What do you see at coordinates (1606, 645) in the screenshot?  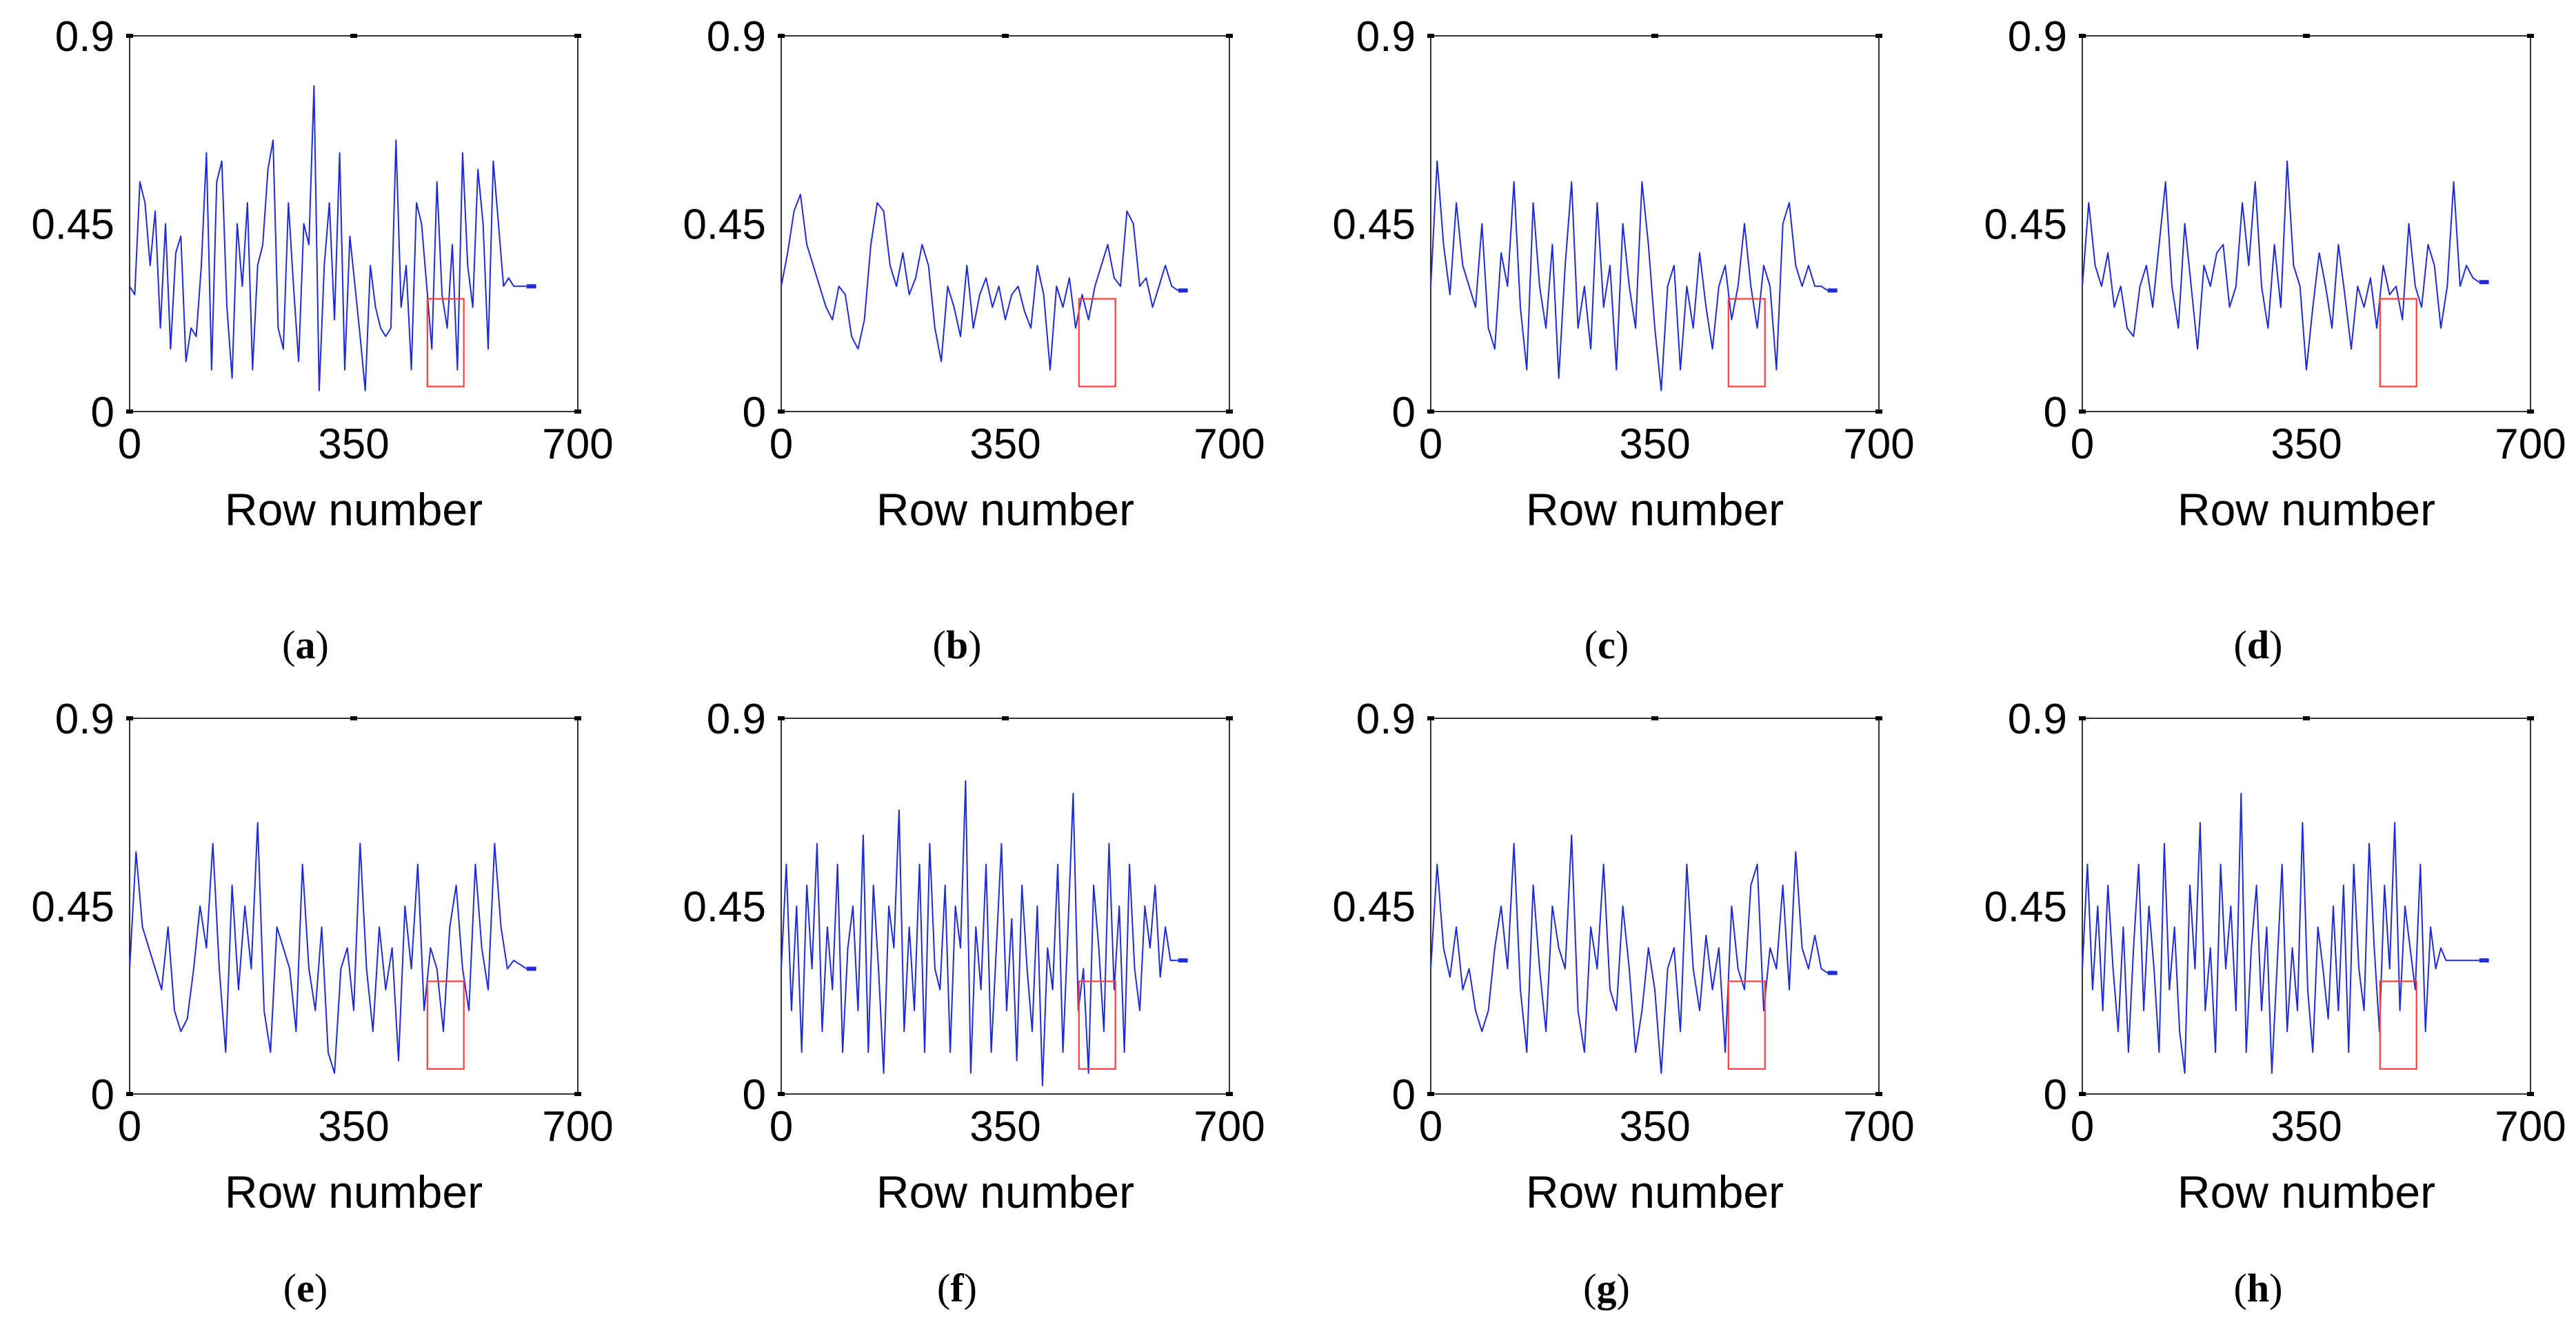 I see `panel-caption: (c)` at bounding box center [1606, 645].